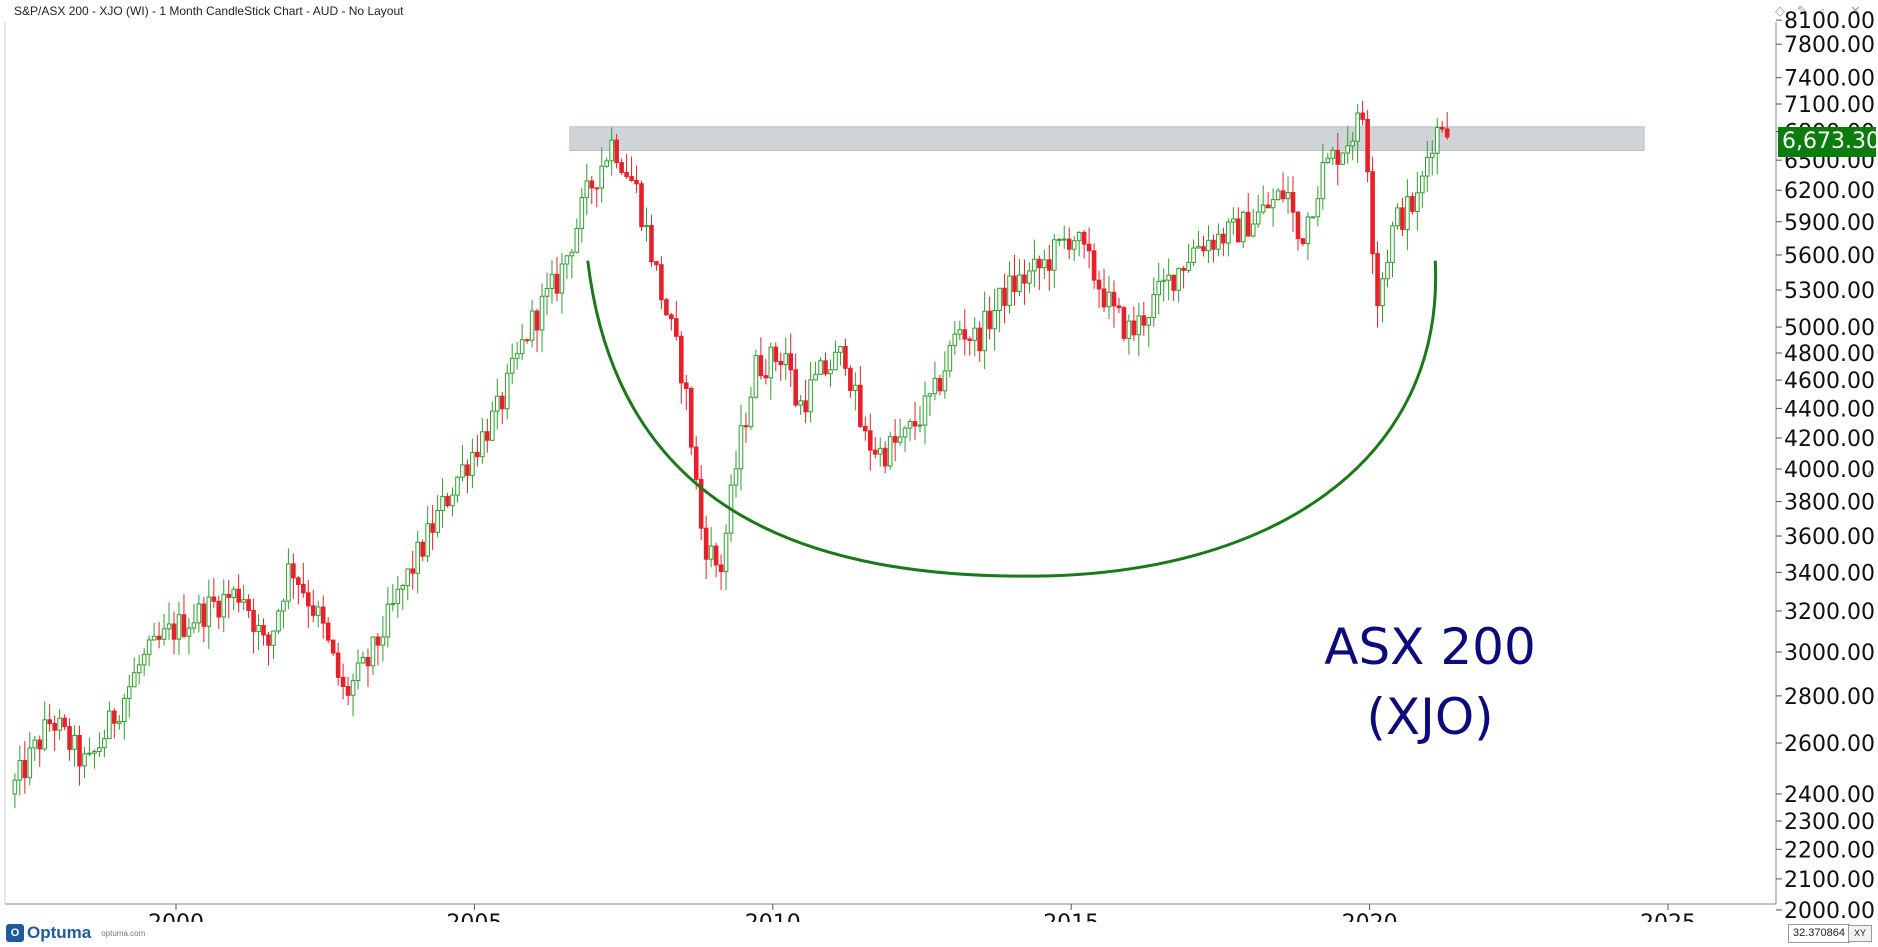  What do you see at coordinates (1829, 328) in the screenshot?
I see `y-tick-label-10: 5000.00` at bounding box center [1829, 328].